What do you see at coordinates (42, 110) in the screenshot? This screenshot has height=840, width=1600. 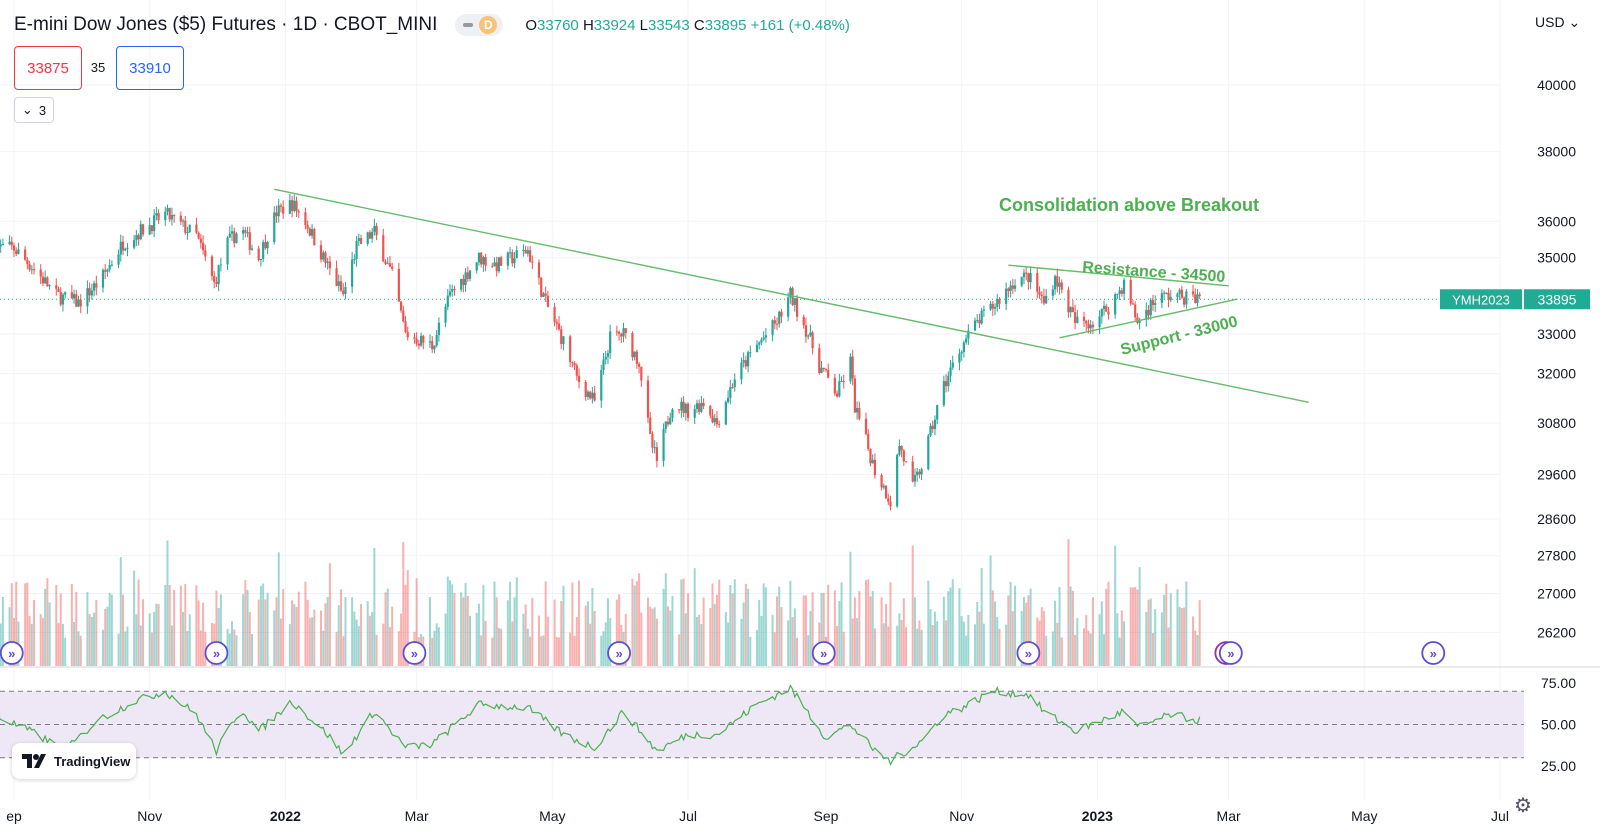 I see `indicator-count: 3` at bounding box center [42, 110].